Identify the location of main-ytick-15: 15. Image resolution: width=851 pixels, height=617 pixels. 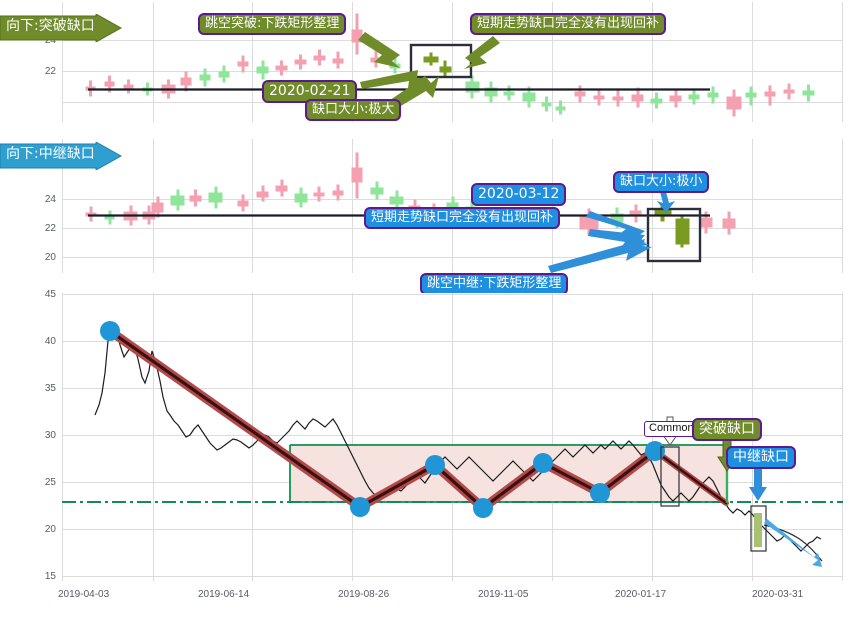
(50, 576).